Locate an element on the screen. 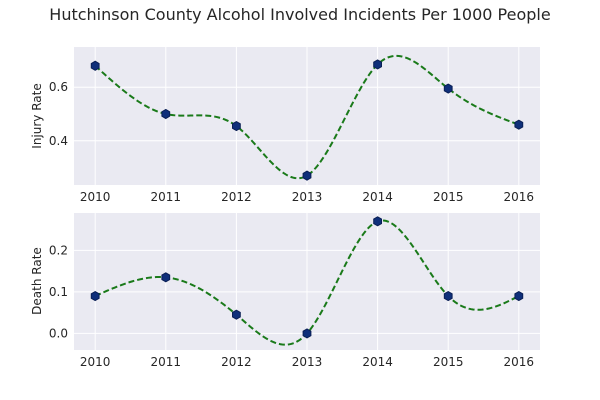 Image resolution: width=600 pixels, height=400 pixels. injury-x-tick-label: 2013 is located at coordinates (307, 197).